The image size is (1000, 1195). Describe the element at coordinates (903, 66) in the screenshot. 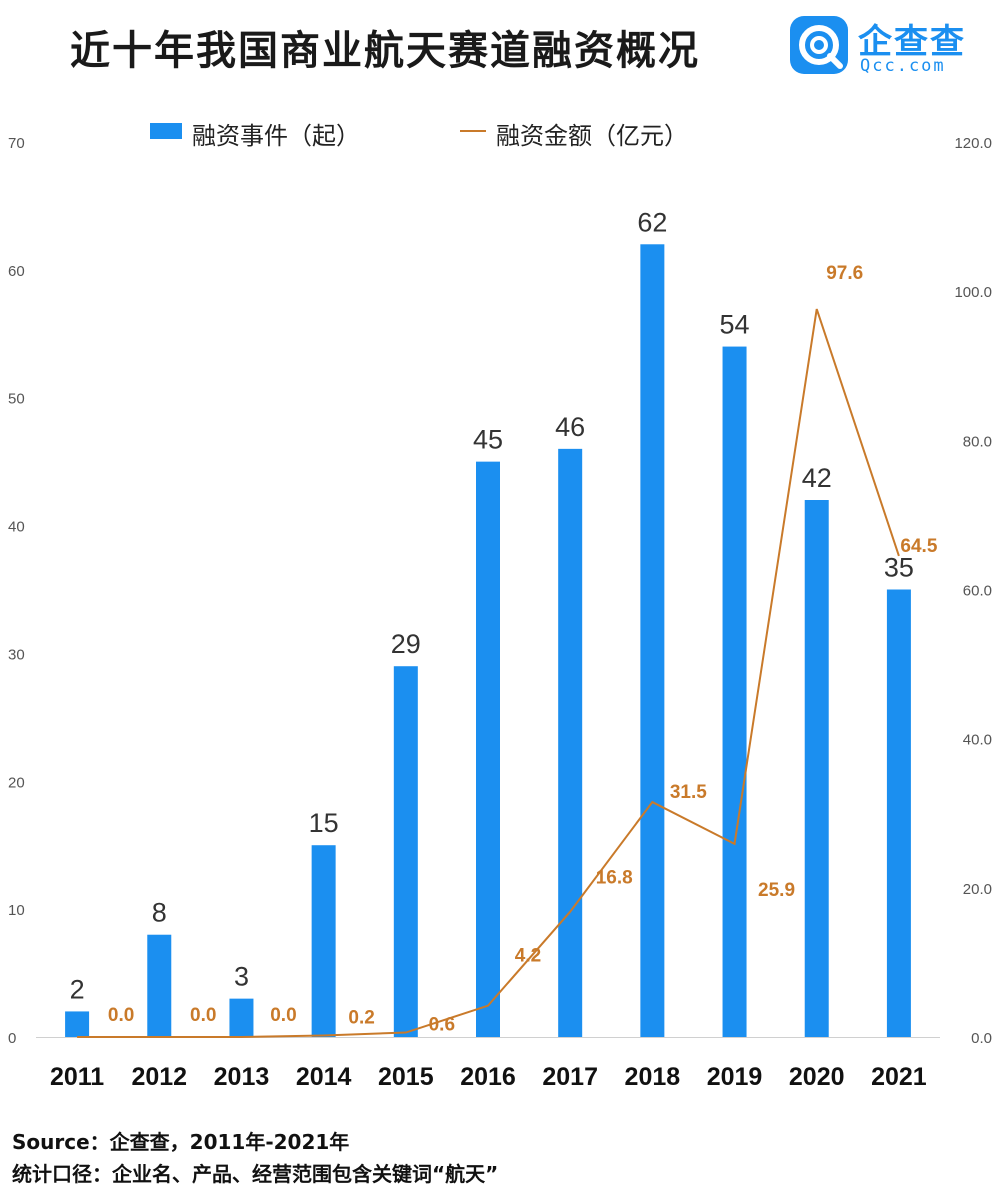

I see `brand-domain: Qcc.com` at that location.